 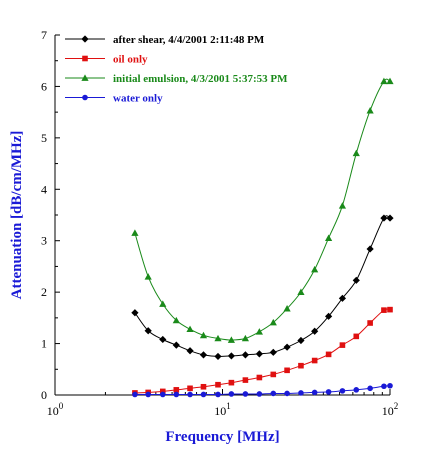 I want to click on legend-label: after shear, 4/4/2001 2:11:48 PM, so click(x=189, y=40).